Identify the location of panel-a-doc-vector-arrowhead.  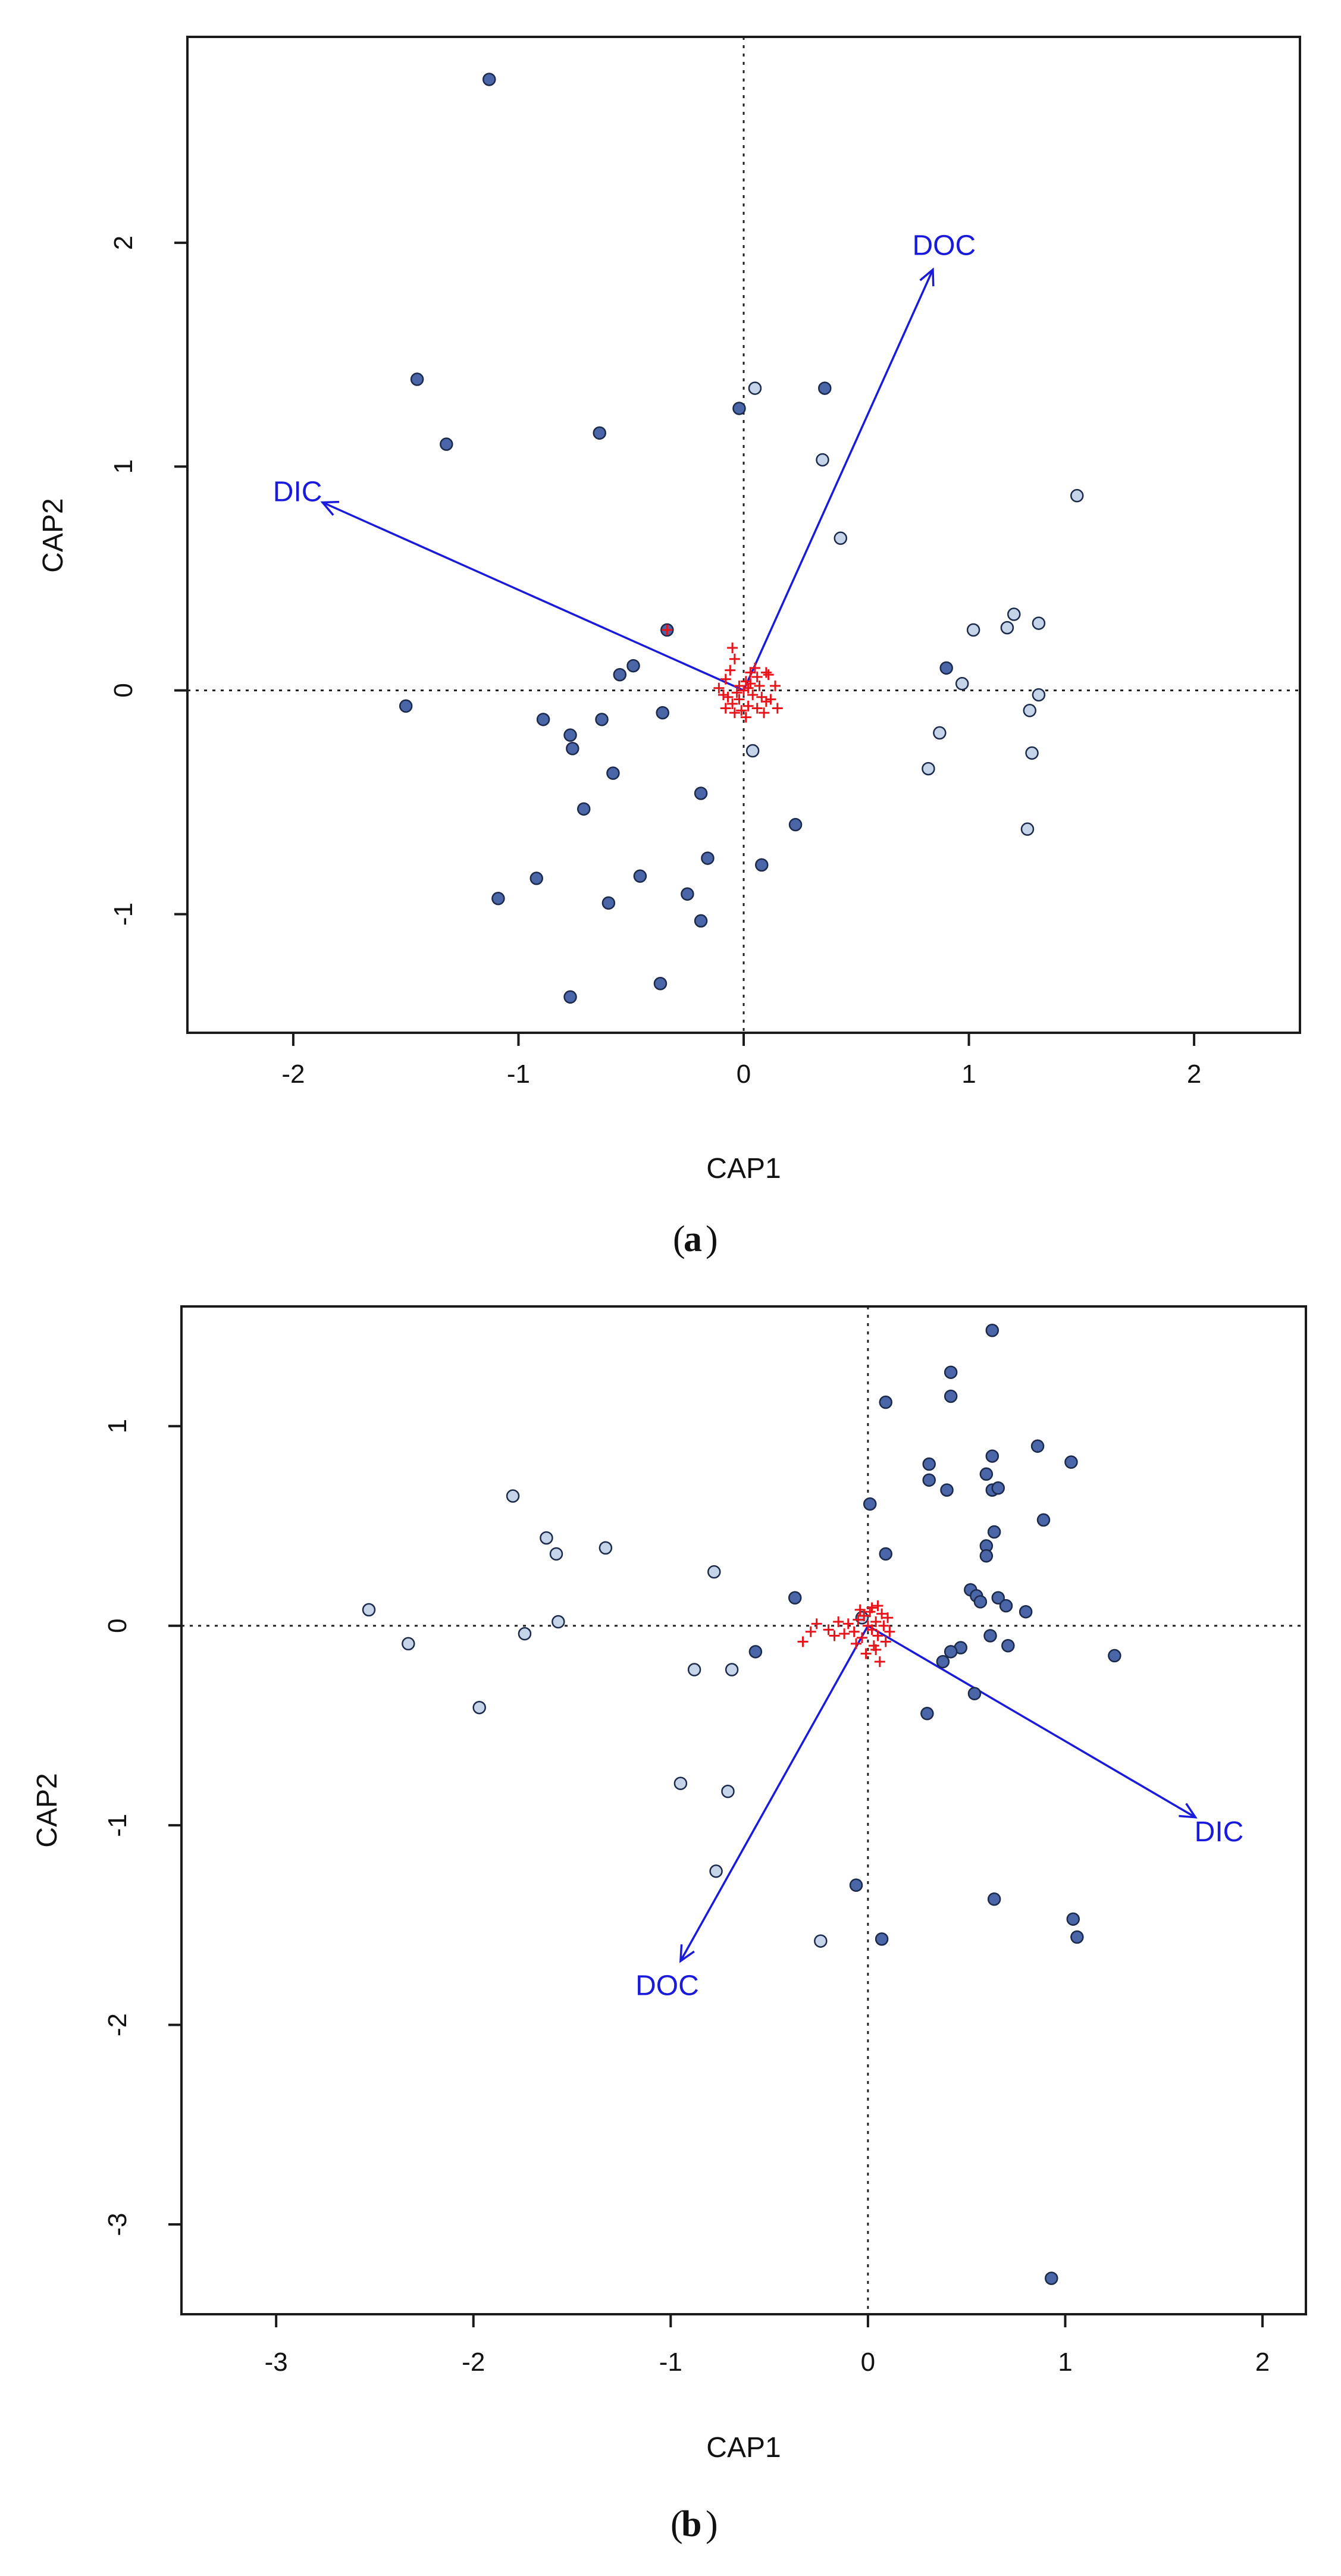
(927, 277).